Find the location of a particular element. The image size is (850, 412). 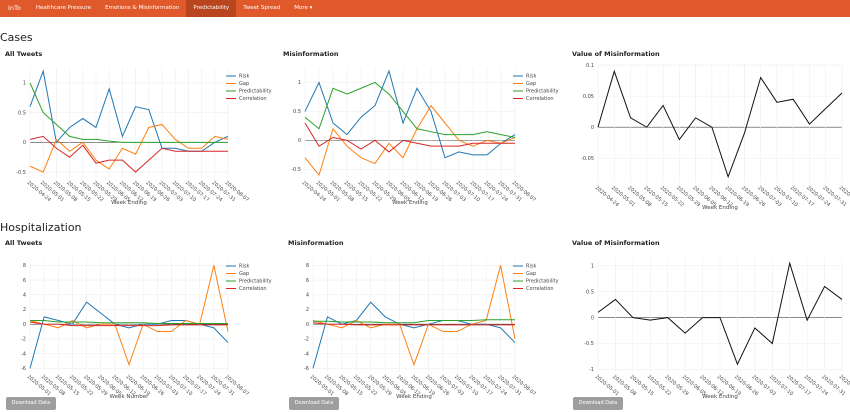

nav-item: Predictability is located at coordinates (211, 8).